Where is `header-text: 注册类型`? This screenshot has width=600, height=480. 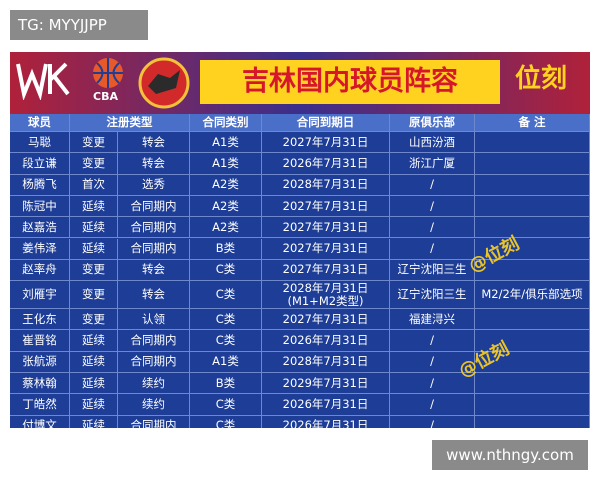
header-text: 注册类型 is located at coordinates (129, 122).